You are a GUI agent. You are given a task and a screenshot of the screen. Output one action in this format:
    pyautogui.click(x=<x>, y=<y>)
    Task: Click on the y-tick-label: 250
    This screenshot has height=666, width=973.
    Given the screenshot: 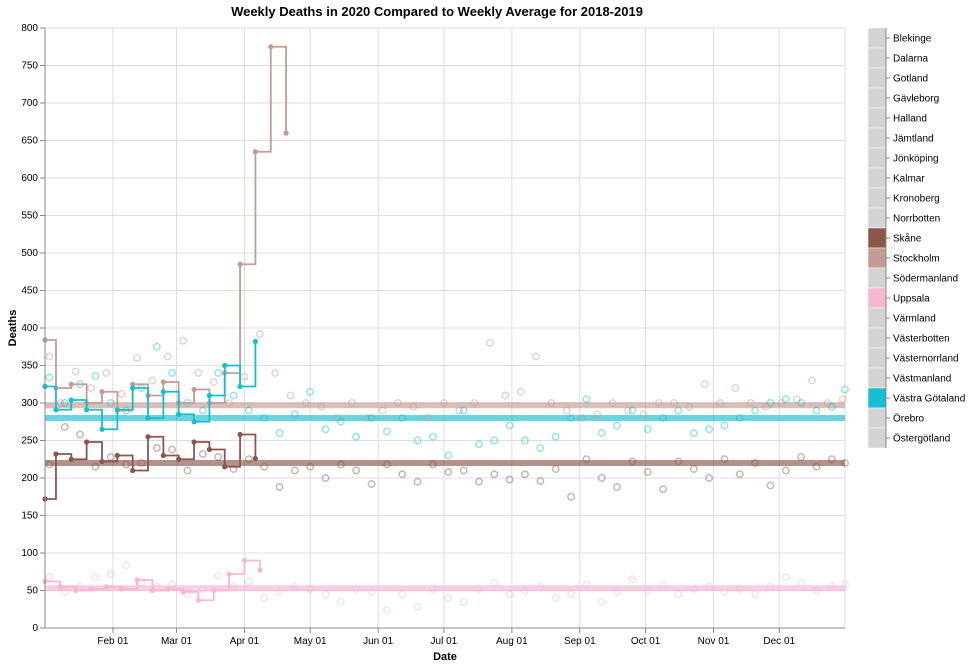 What is the action you would take?
    pyautogui.click(x=29, y=441)
    